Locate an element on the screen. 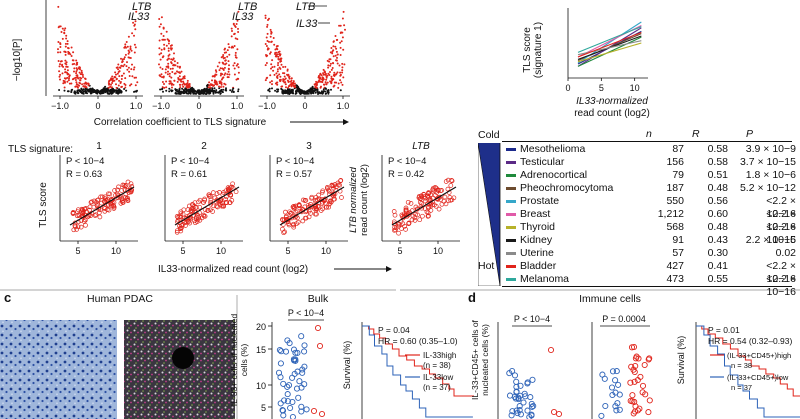 Image resolution: width=800 pixels, height=419 pixels. cold-hot-wedge is located at coordinates (489, 214).